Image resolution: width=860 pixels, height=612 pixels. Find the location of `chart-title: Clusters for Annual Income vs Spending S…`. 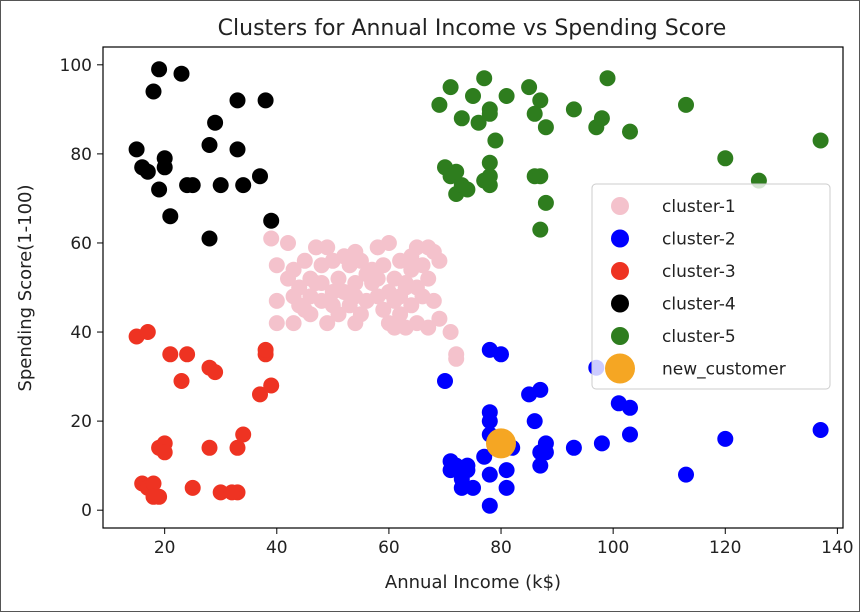

chart-title: Clusters for Annual Income vs Spending S… is located at coordinates (472, 28).